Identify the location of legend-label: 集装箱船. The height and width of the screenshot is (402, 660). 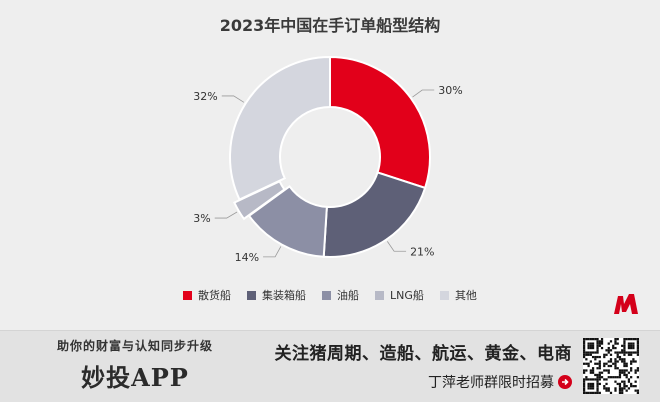
(284, 295).